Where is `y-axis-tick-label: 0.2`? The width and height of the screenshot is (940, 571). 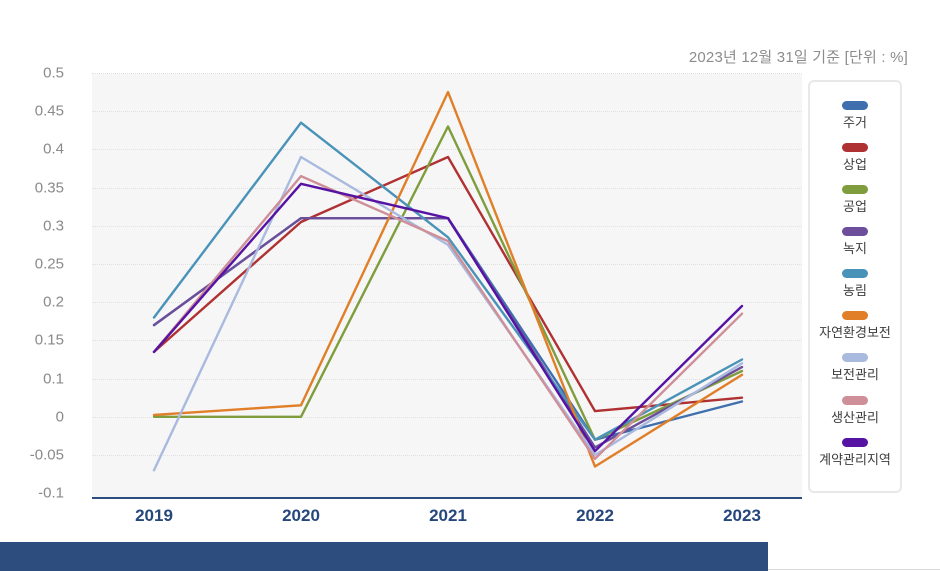
y-axis-tick-label: 0.2 is located at coordinates (53, 302).